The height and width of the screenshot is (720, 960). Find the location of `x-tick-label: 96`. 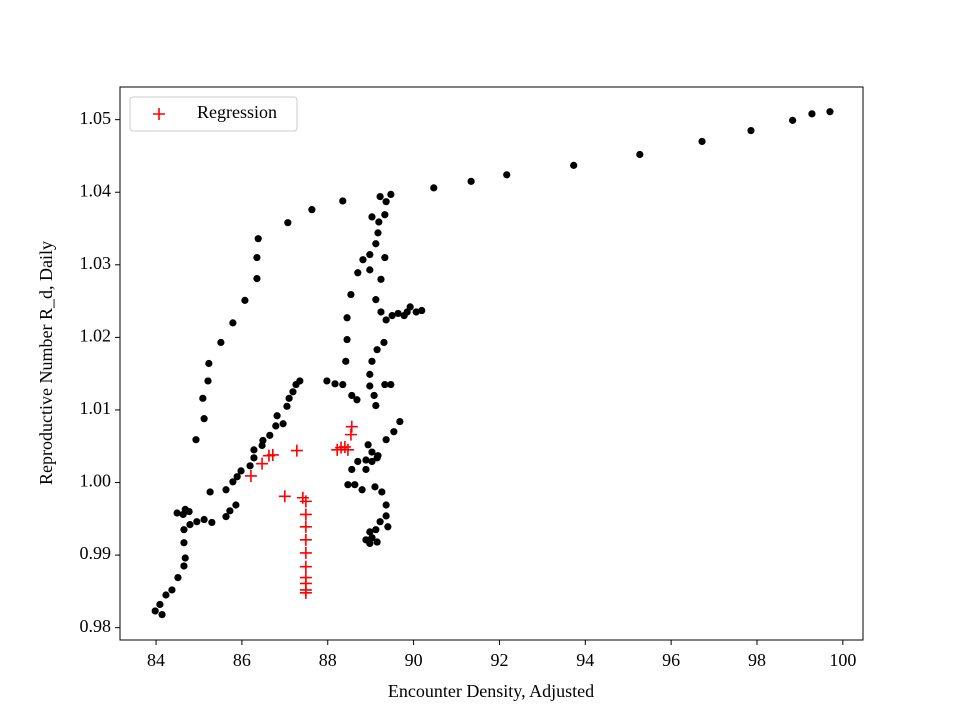

x-tick-label: 96 is located at coordinates (671, 660).